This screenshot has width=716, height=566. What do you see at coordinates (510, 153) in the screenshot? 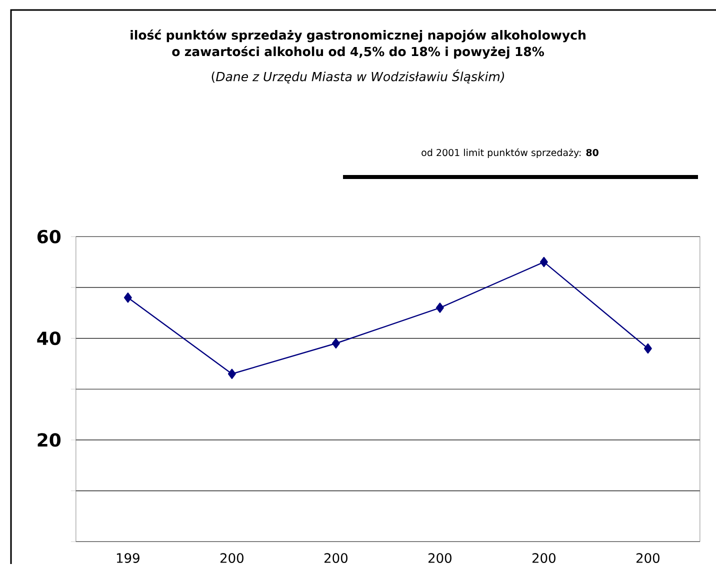
I see `text: od 2001 limit punktów sprzedaży: 80` at bounding box center [510, 153].